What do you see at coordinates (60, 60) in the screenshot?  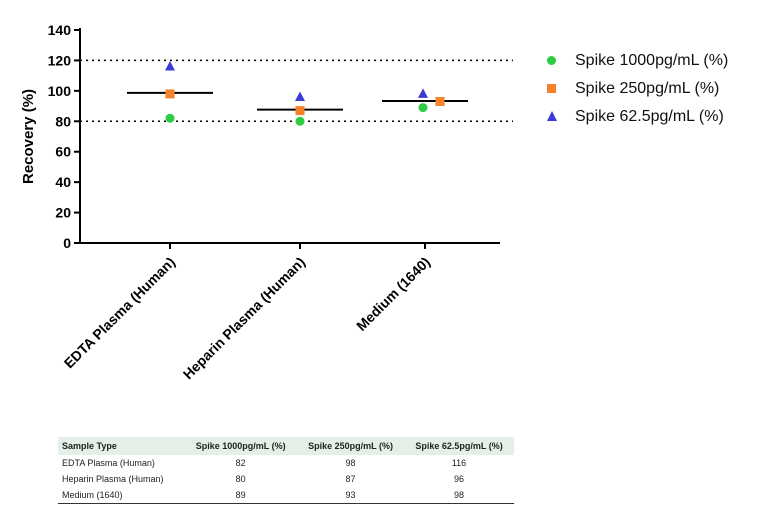 I see `y-tick-label: 120` at bounding box center [60, 60].